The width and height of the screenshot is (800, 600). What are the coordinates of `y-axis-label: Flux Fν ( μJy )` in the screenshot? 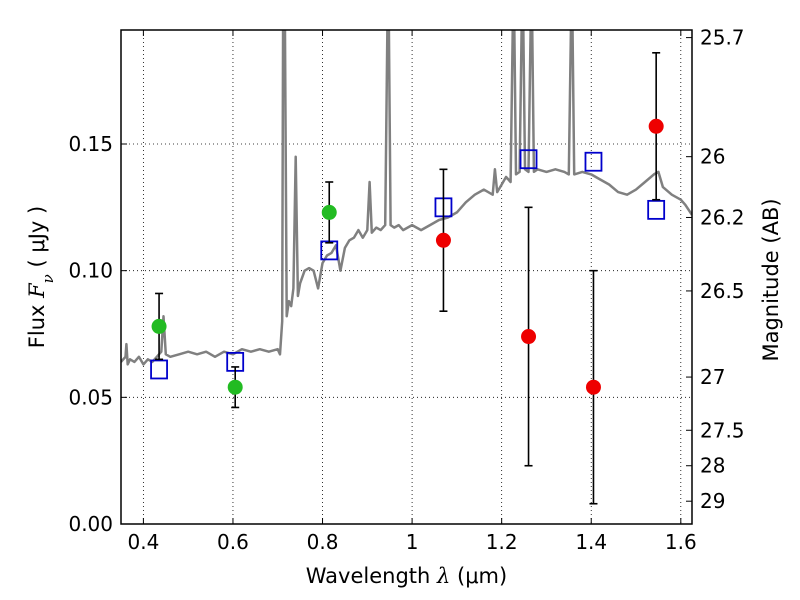 It's located at (41, 277).